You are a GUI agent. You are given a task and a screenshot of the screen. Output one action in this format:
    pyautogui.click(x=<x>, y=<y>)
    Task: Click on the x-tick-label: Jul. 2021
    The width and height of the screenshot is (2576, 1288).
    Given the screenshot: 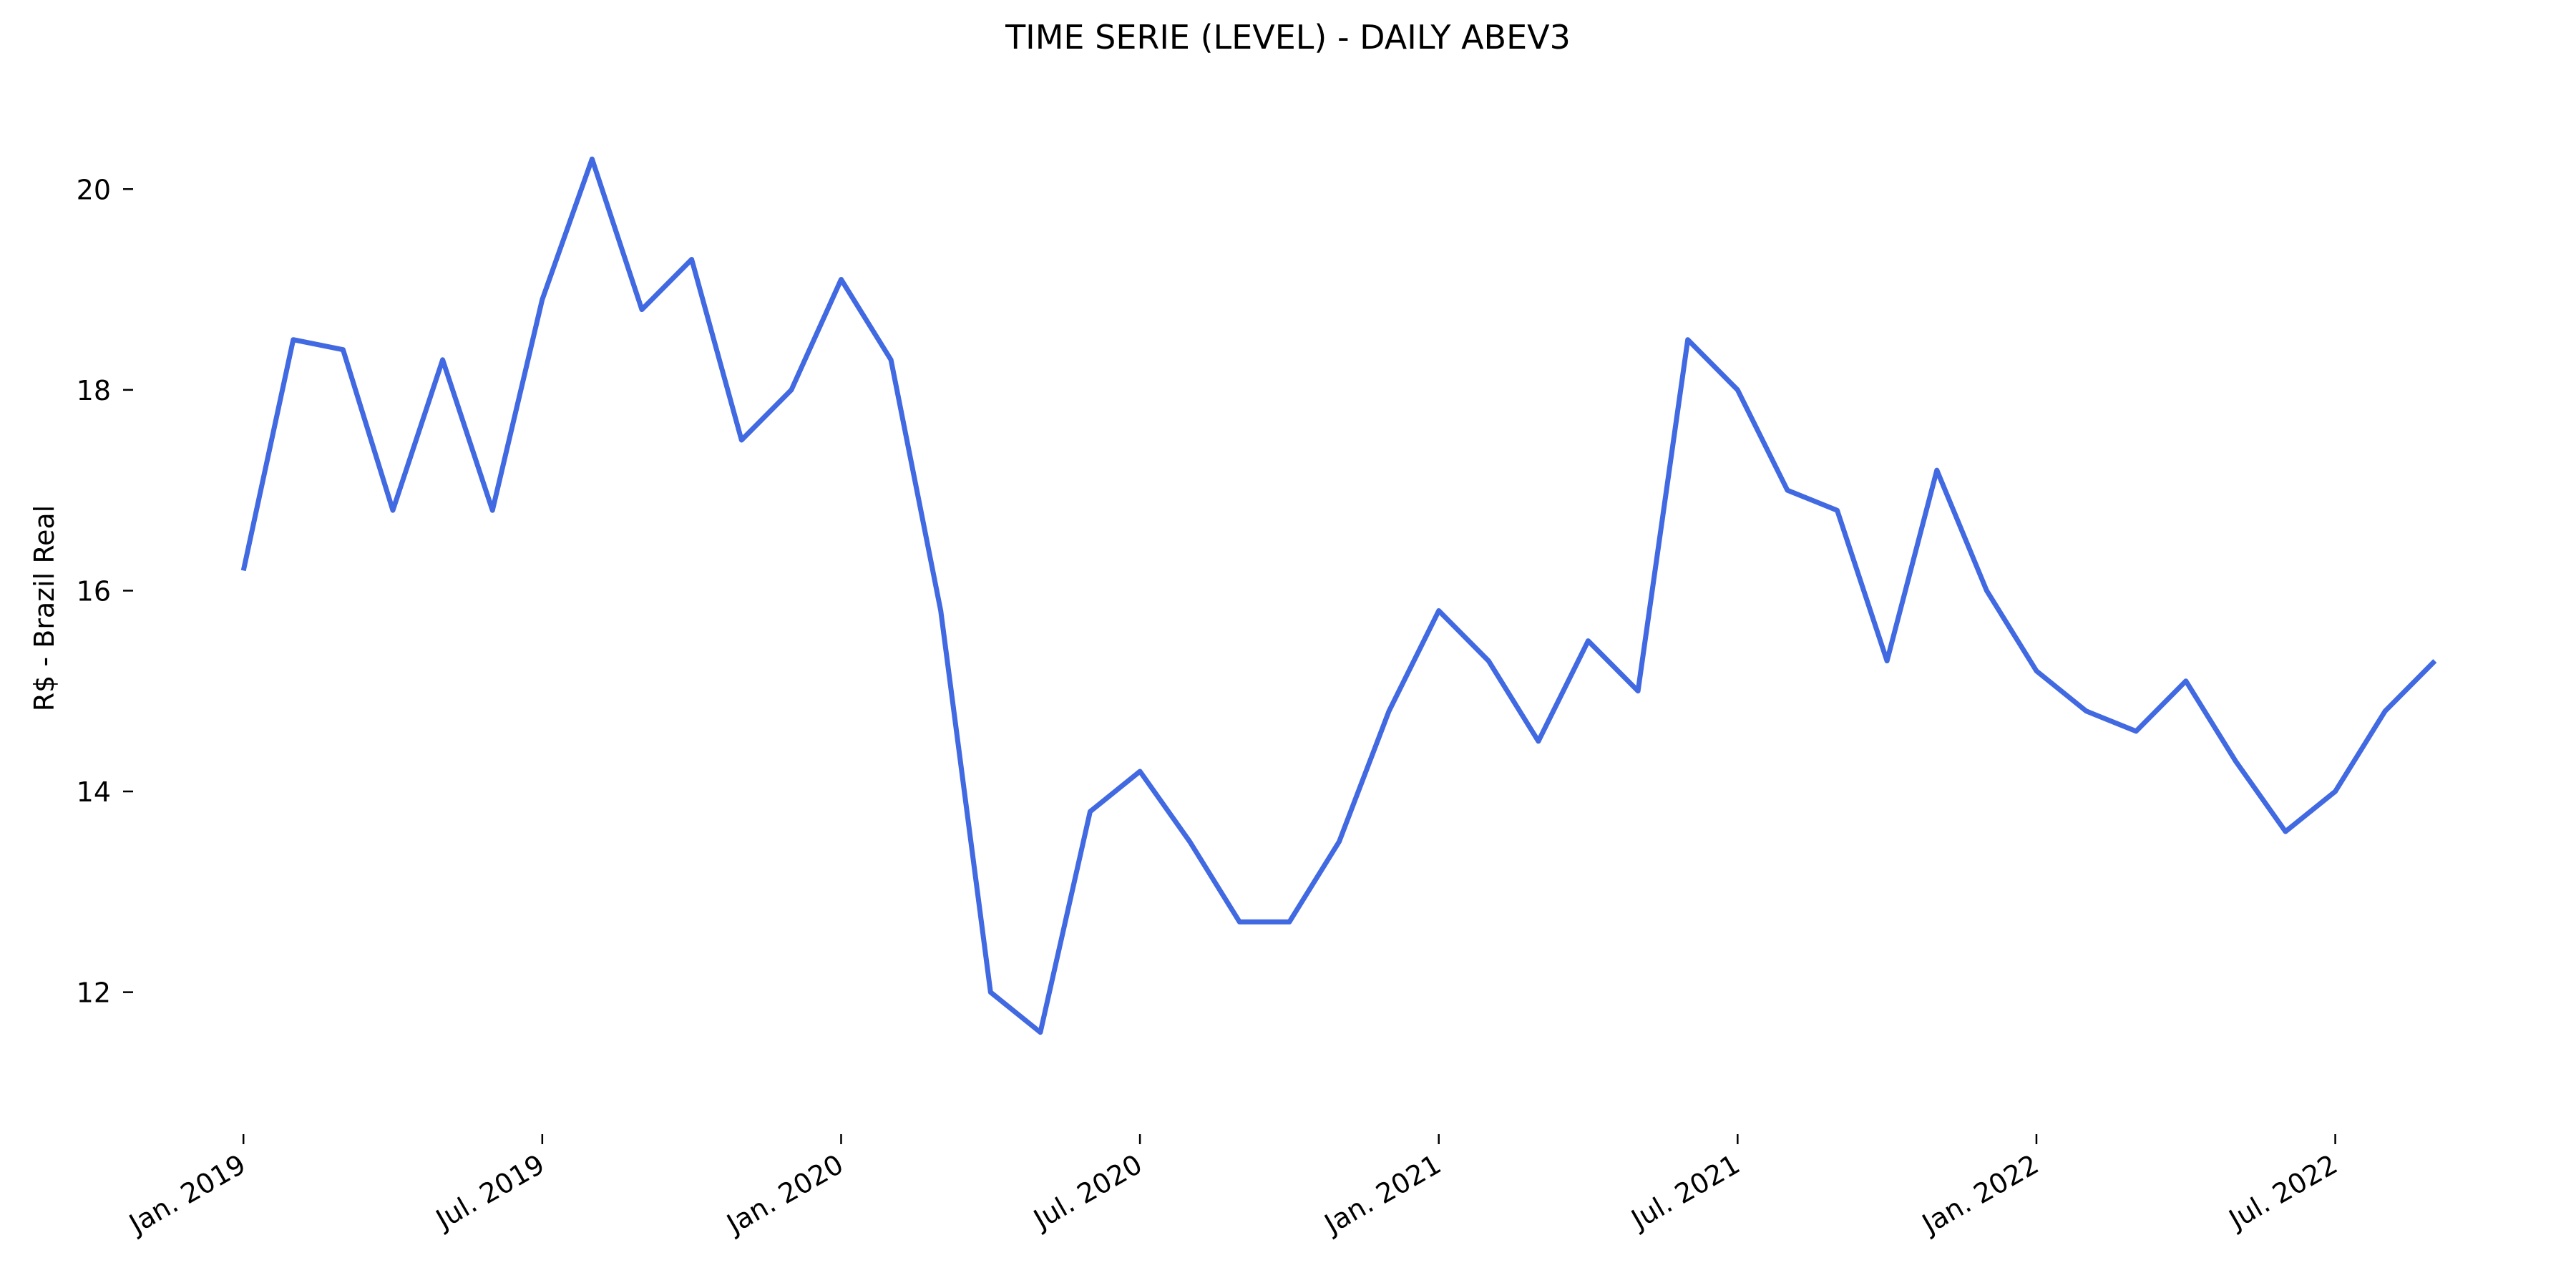 What is the action you would take?
    pyautogui.click(x=1685, y=1192)
    